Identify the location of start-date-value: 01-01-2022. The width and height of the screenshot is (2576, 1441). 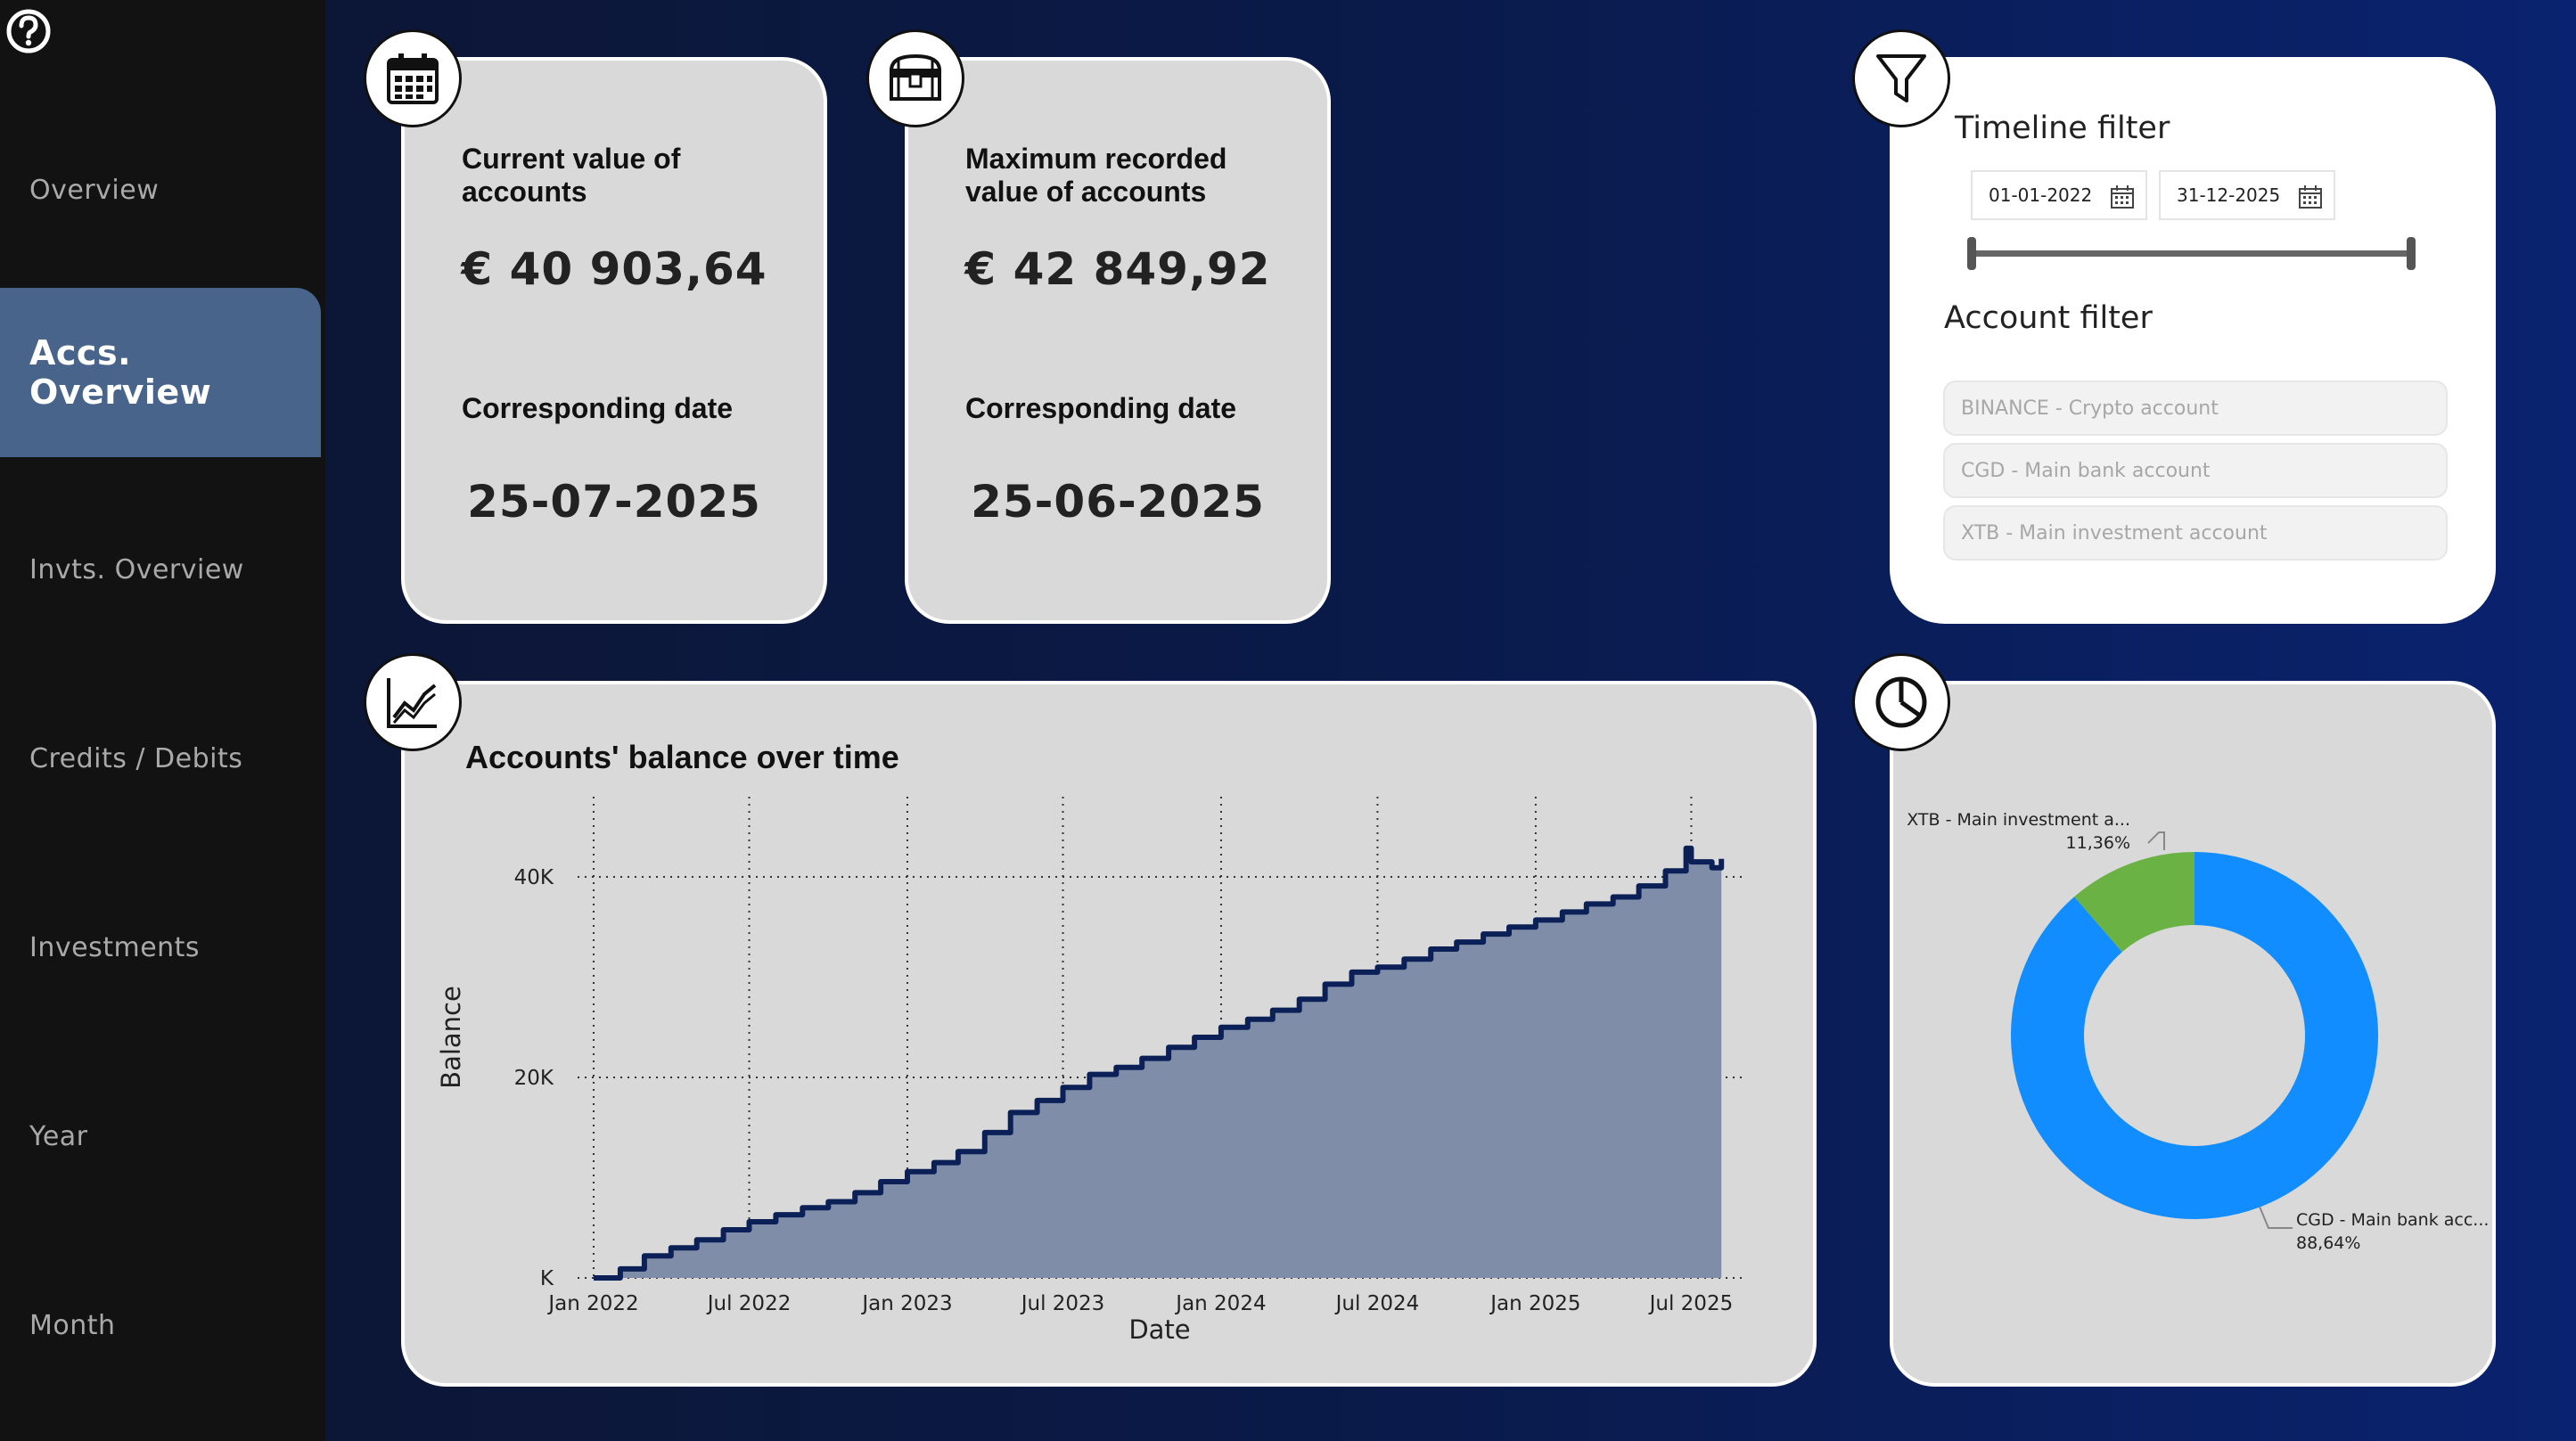
(2041, 195).